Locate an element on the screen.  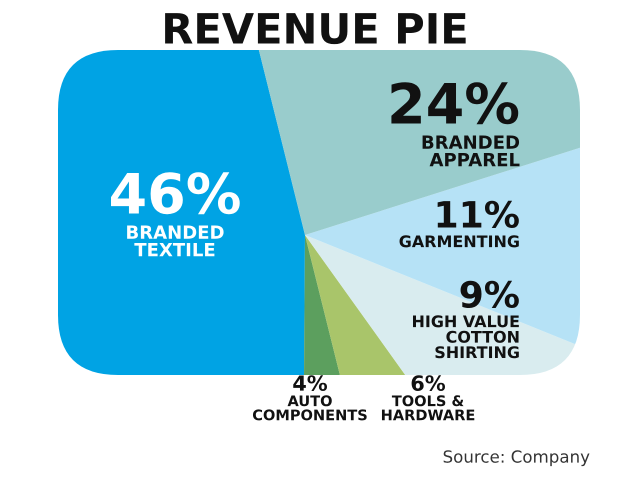
chart-title: REVENUE PIE is located at coordinates (315, 28).